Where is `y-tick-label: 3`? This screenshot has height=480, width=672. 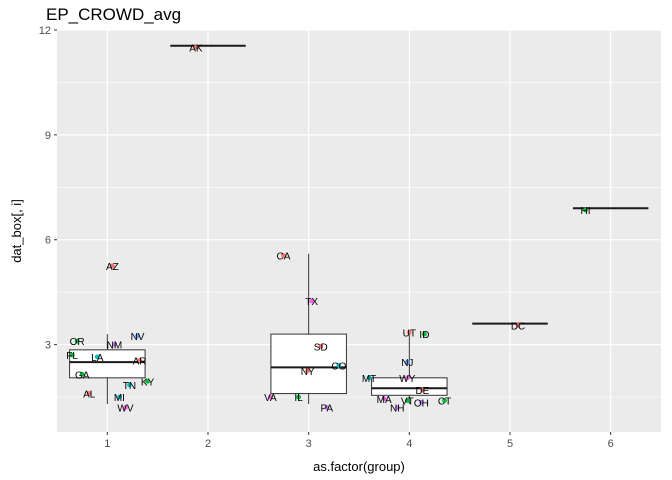
y-tick-label: 3 is located at coordinates (48, 346).